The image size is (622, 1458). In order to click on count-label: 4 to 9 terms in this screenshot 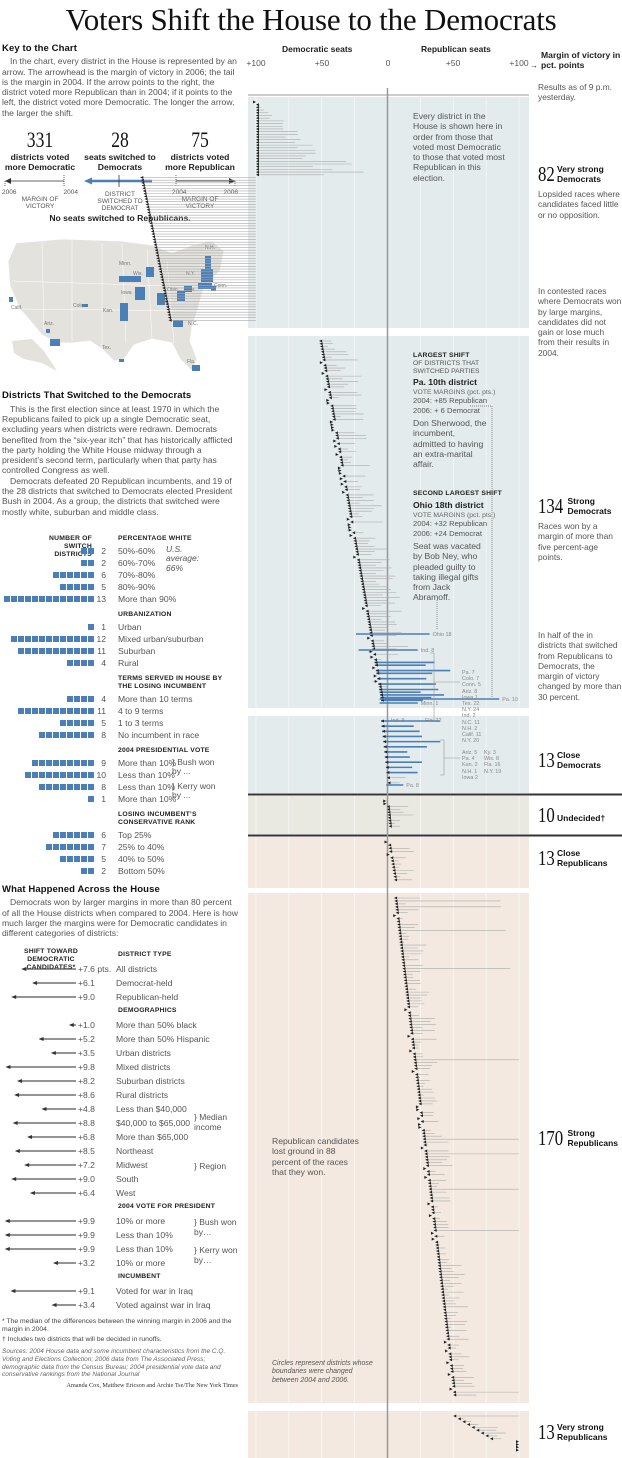, I will do `click(141, 710)`.